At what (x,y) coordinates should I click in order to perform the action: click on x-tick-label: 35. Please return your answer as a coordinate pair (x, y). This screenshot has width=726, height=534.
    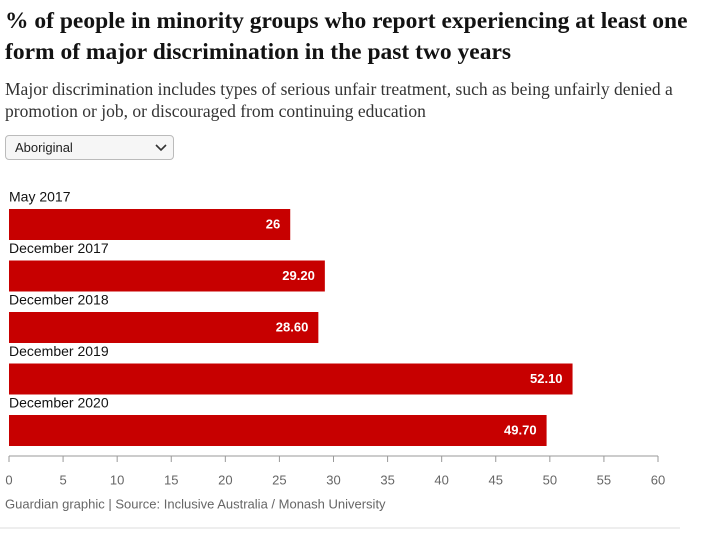
    Looking at the image, I should click on (387, 479).